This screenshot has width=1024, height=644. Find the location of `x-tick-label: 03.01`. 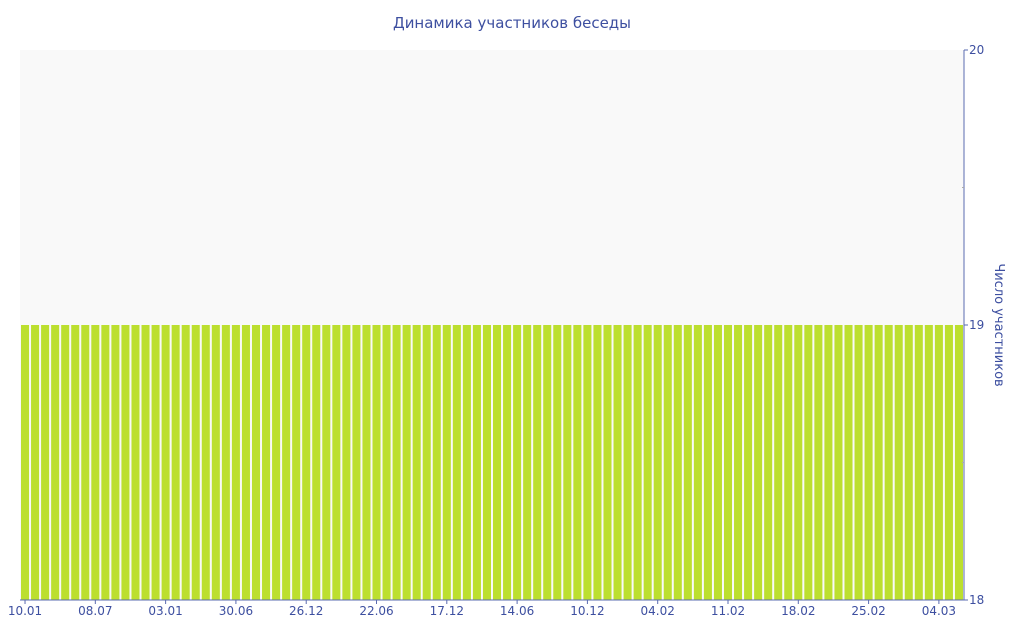

x-tick-label: 03.01 is located at coordinates (165, 611).